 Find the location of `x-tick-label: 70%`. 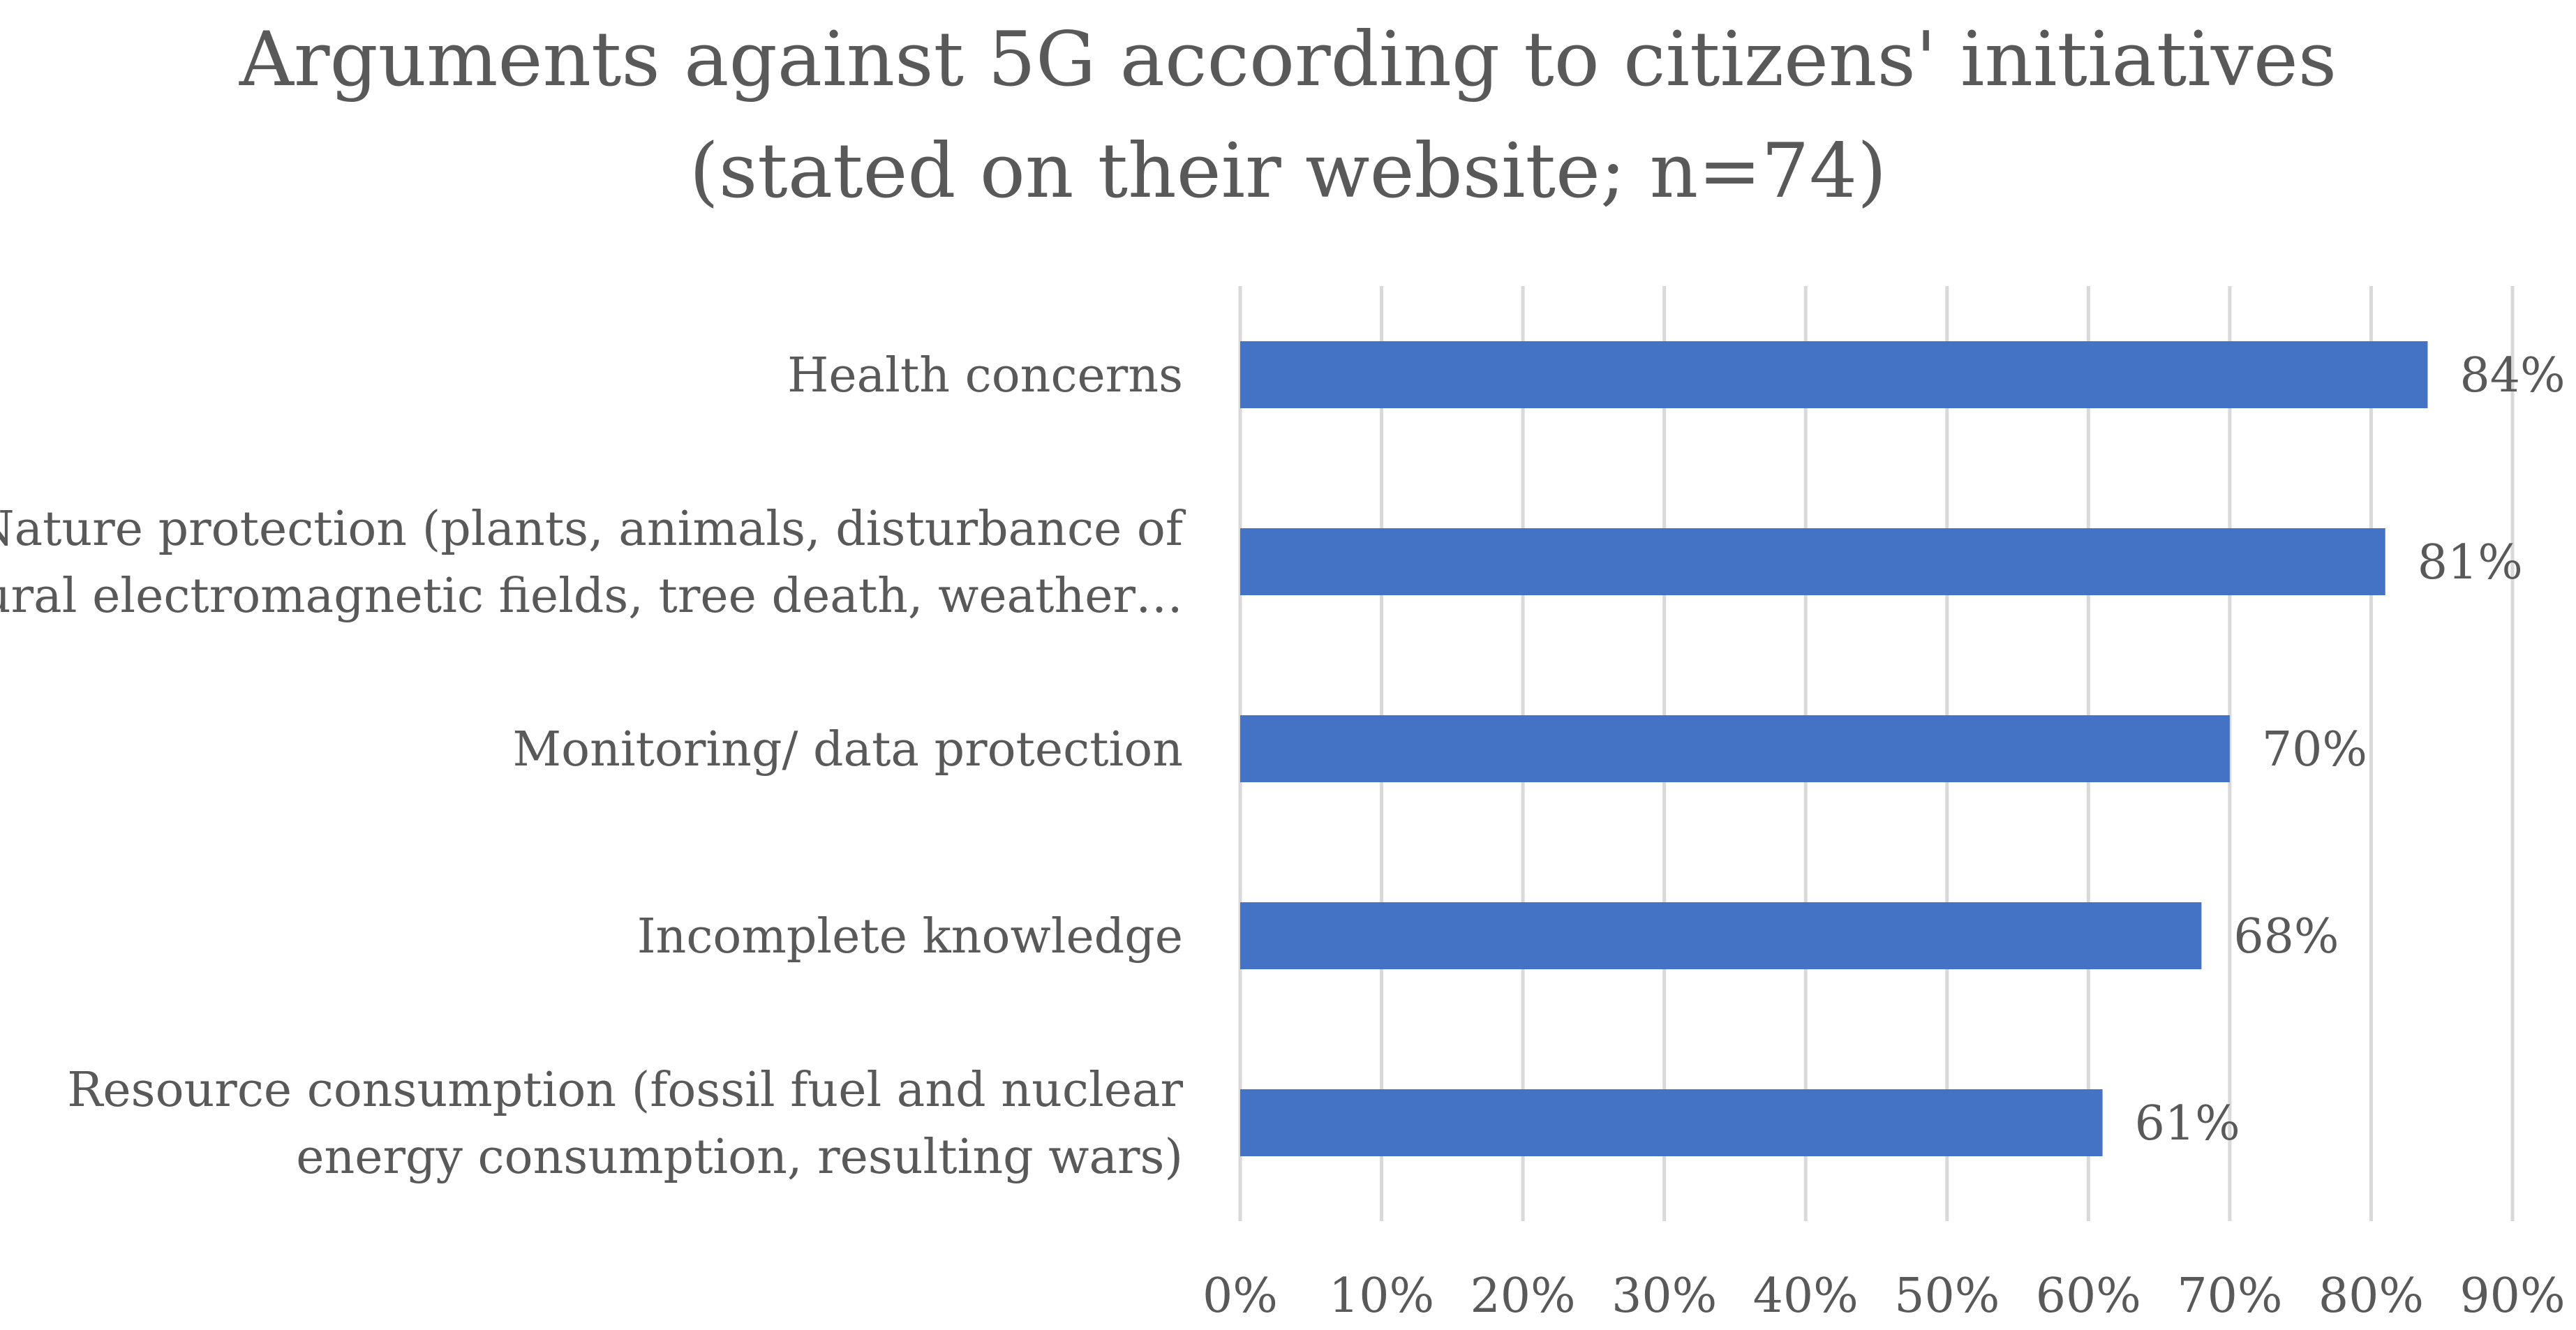

x-tick-label: 70% is located at coordinates (2230, 1297).